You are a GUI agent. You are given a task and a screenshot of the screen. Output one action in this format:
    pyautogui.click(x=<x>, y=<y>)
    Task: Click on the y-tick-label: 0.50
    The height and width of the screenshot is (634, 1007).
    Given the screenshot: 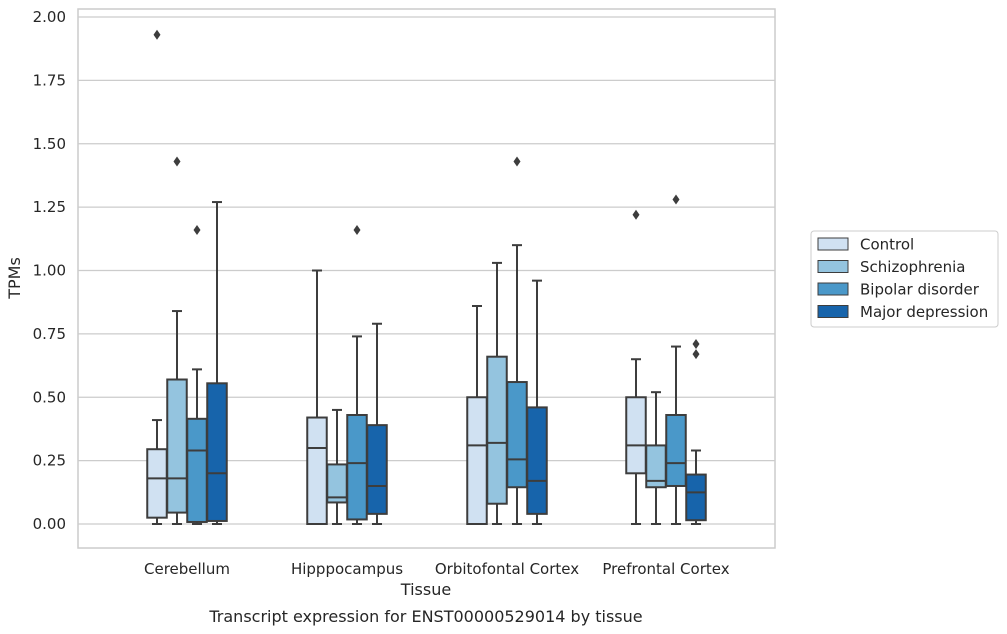 What is the action you would take?
    pyautogui.click(x=49, y=397)
    